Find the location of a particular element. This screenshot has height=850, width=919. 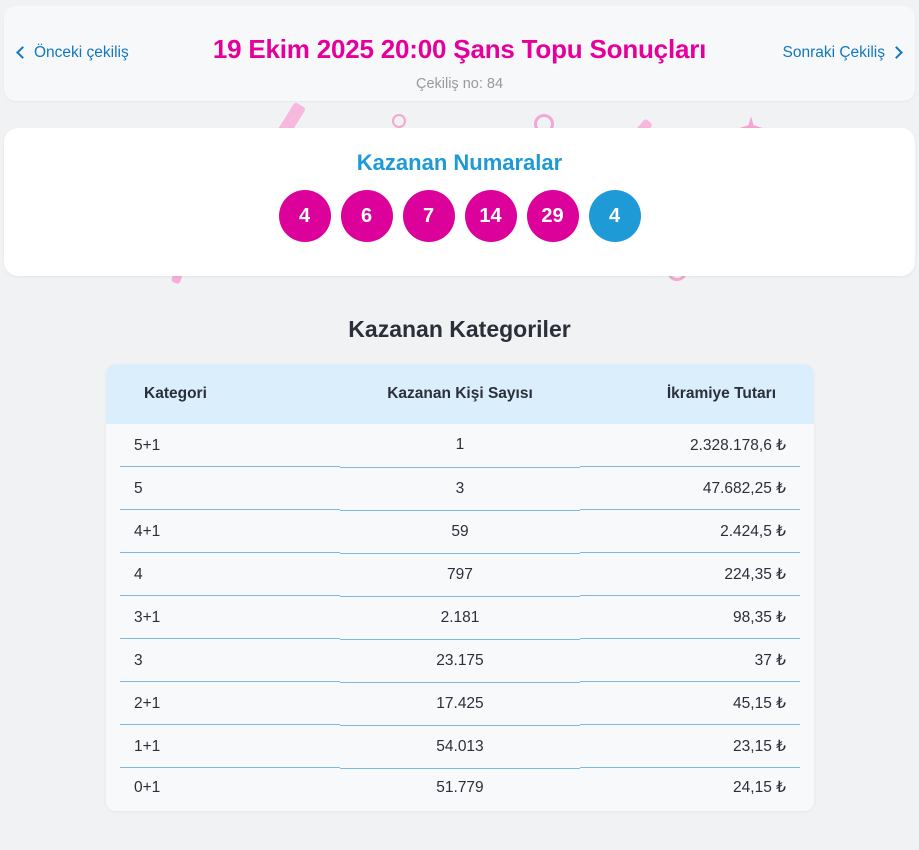

column-header-category: Kategori is located at coordinates (223, 394).